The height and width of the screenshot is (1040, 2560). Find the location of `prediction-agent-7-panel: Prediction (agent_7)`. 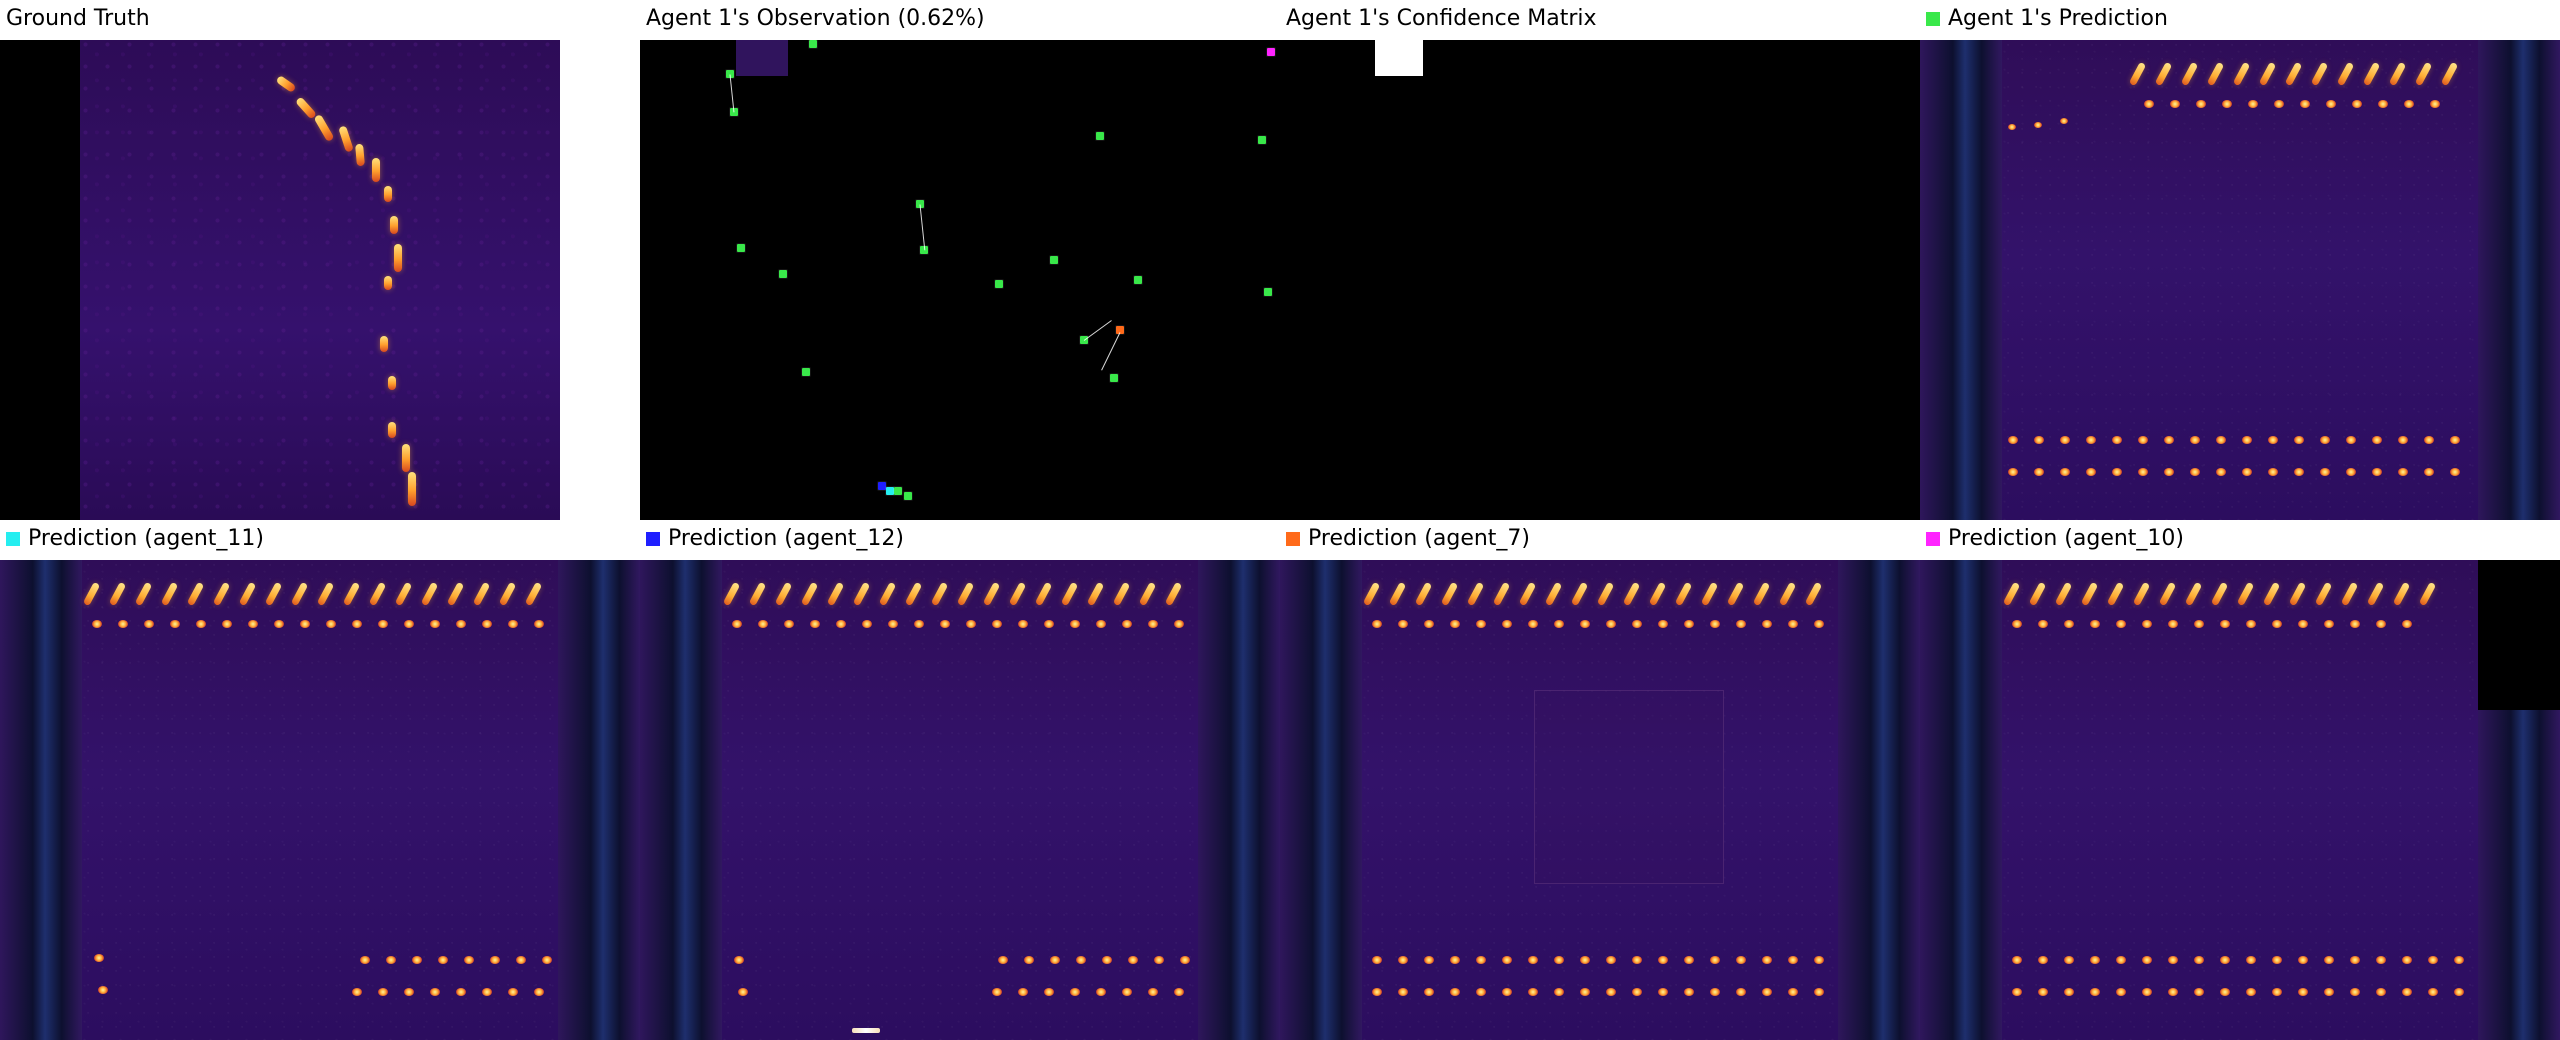

prediction-agent-7-panel: Prediction (agent_7) is located at coordinates (1600, 780).